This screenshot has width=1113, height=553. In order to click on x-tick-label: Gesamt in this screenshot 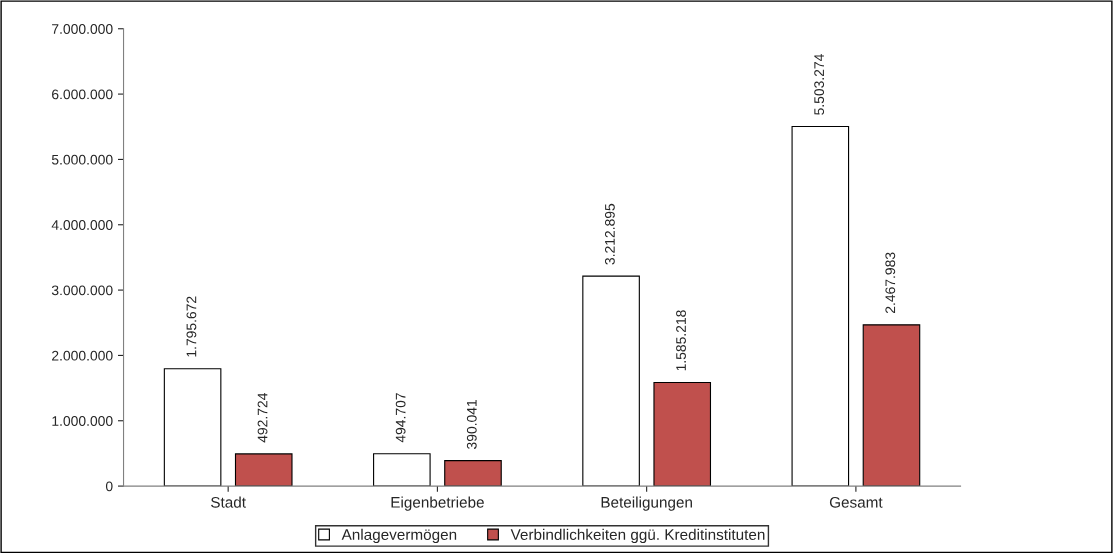, I will do `click(856, 502)`.